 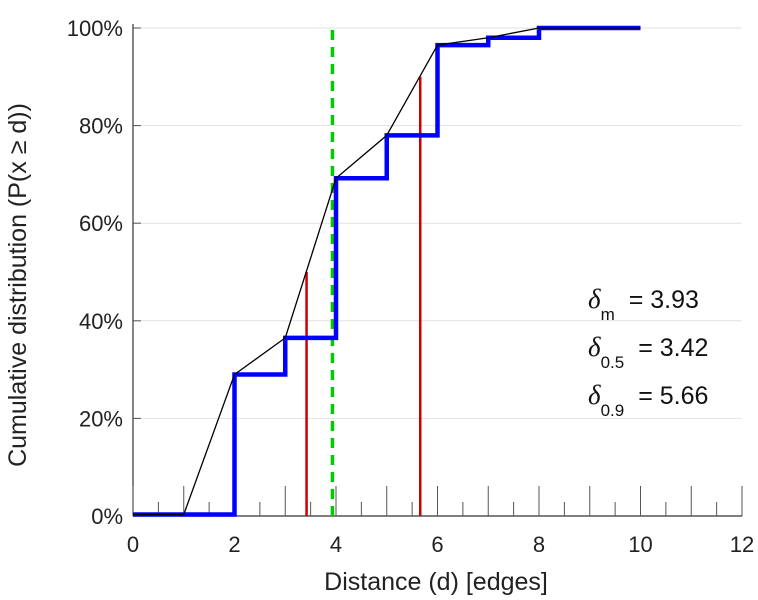 I want to click on y-axis-title: Cumulative distribution (P(x ≥ d)), so click(x=18, y=285).